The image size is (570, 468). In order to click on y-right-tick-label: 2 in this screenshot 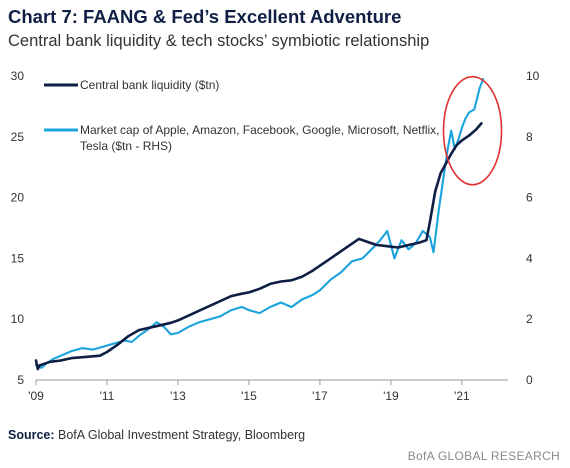, I will do `click(529, 319)`.